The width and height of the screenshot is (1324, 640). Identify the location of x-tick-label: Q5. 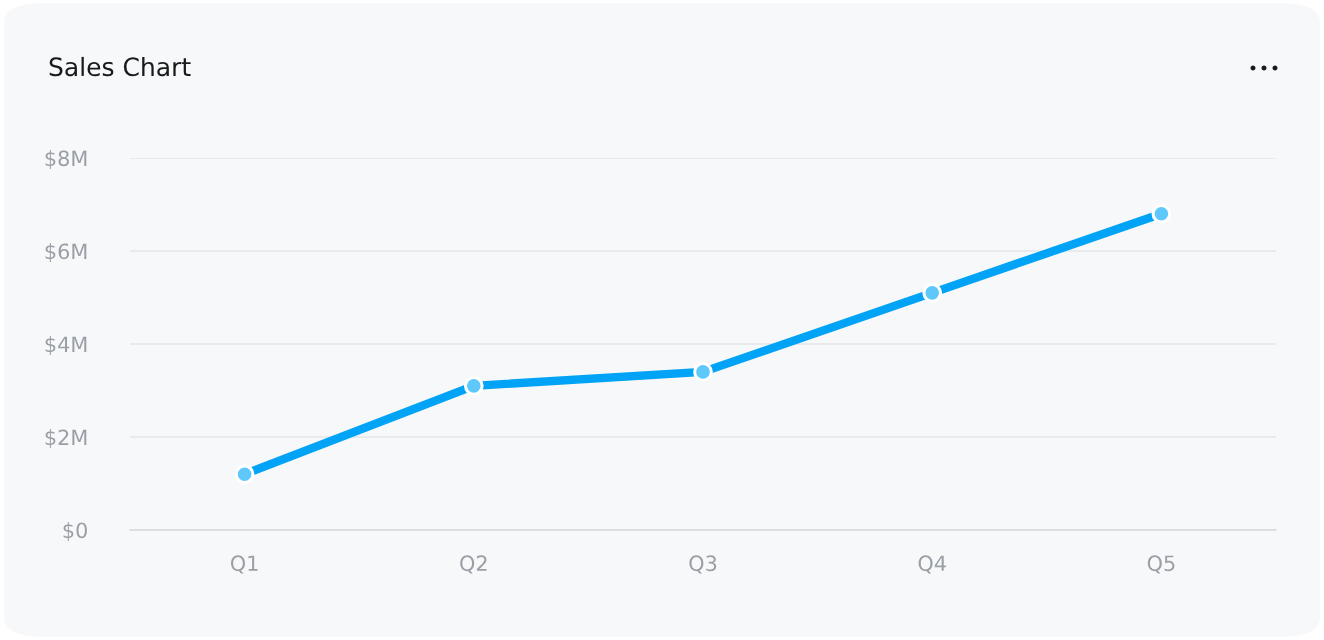
(1161, 564).